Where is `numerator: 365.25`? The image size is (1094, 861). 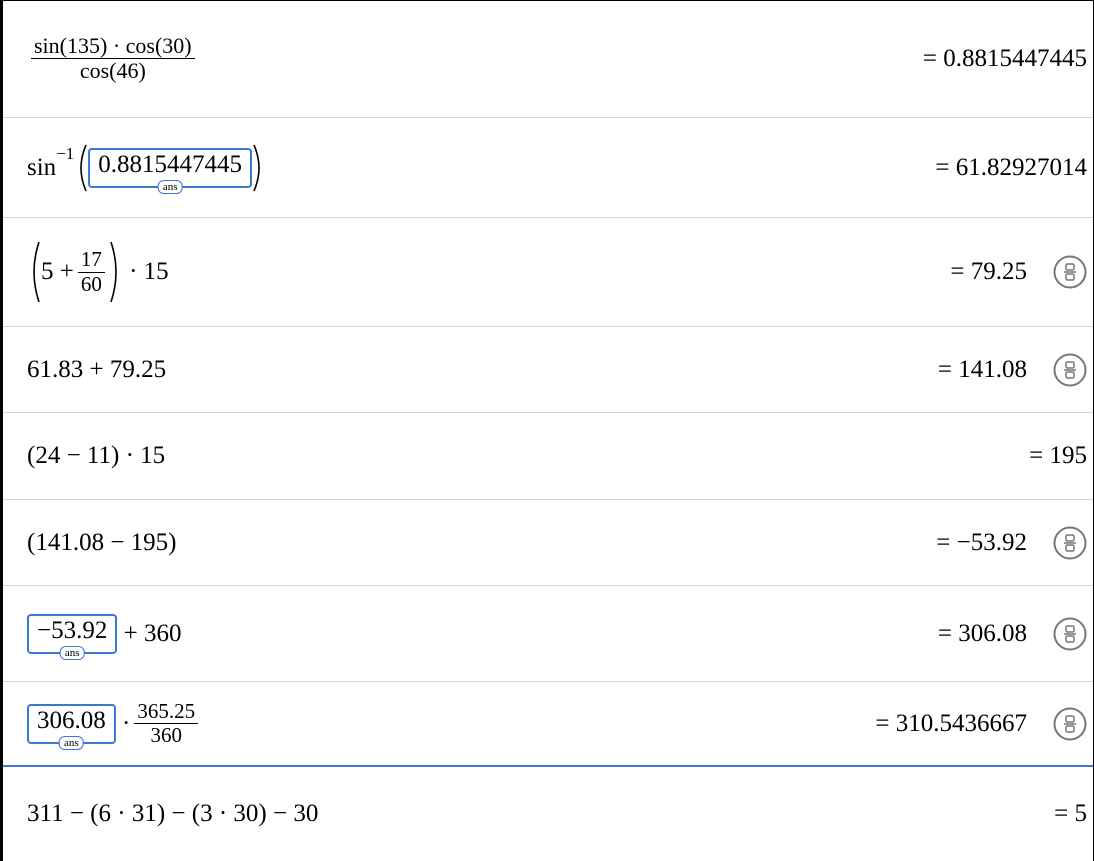
numerator: 365.25 is located at coordinates (166, 711).